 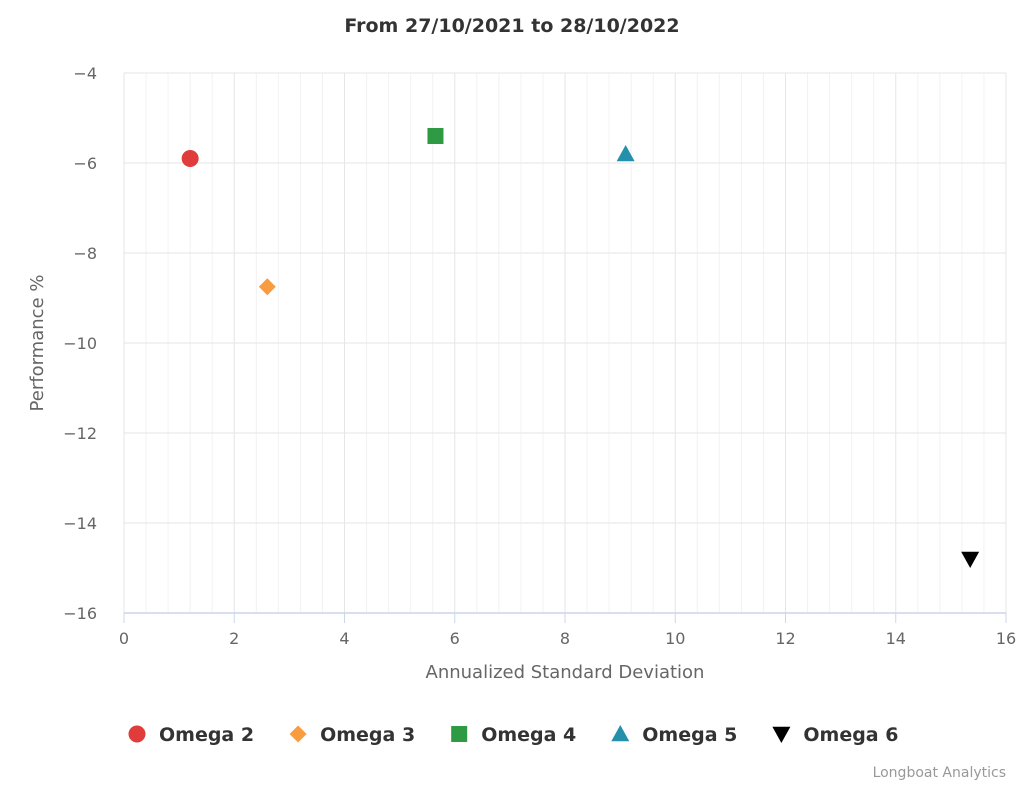 I want to click on x-tick-label: 4, so click(x=344, y=638).